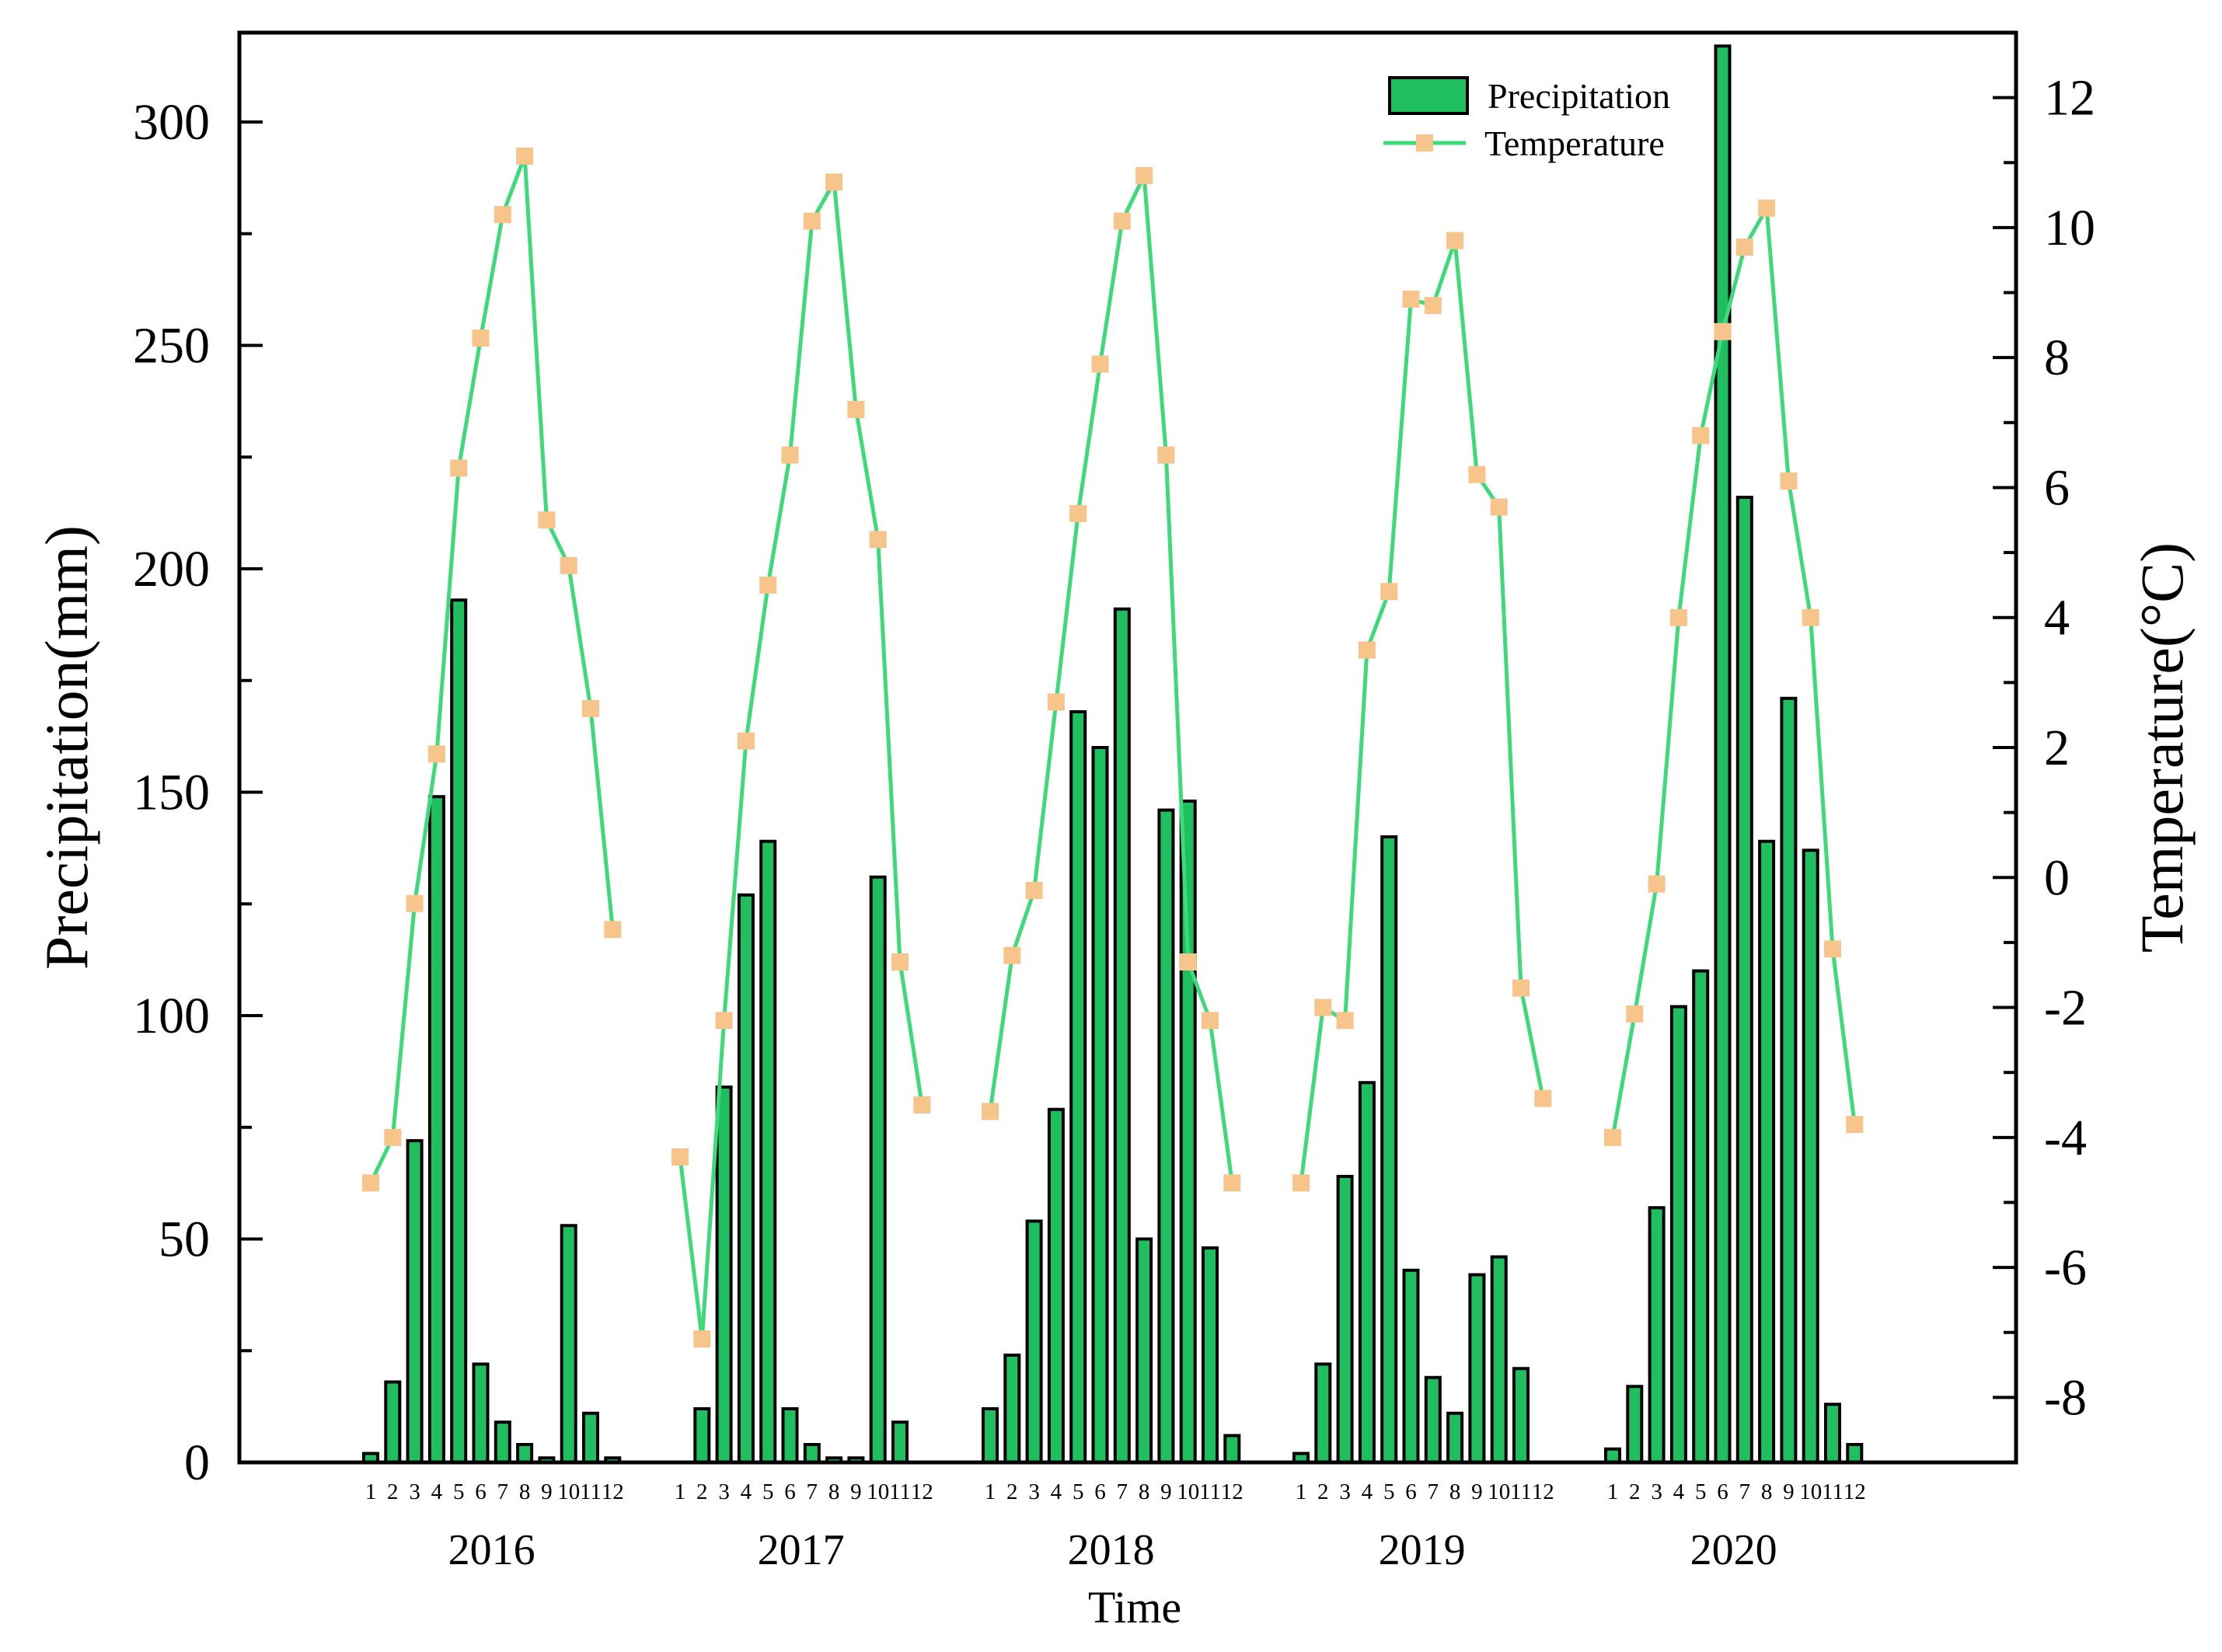 The image size is (2222, 1652). What do you see at coordinates (1574, 143) in the screenshot?
I see `legend-temperature-label: Temperature` at bounding box center [1574, 143].